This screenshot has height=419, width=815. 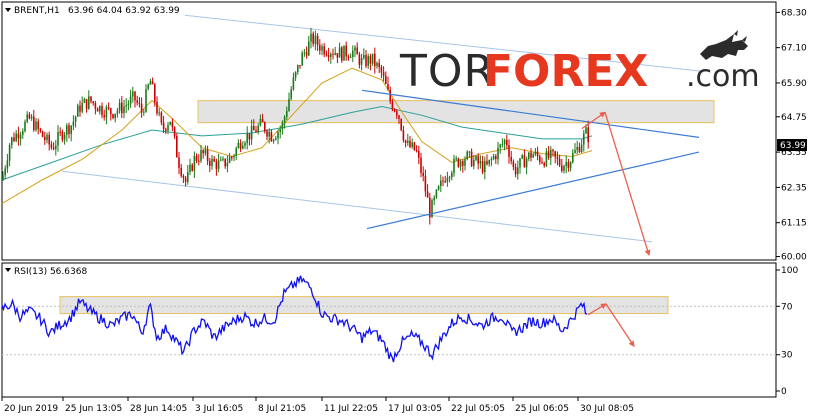 I want to click on price-tick-label: 60.00, so click(x=794, y=258).